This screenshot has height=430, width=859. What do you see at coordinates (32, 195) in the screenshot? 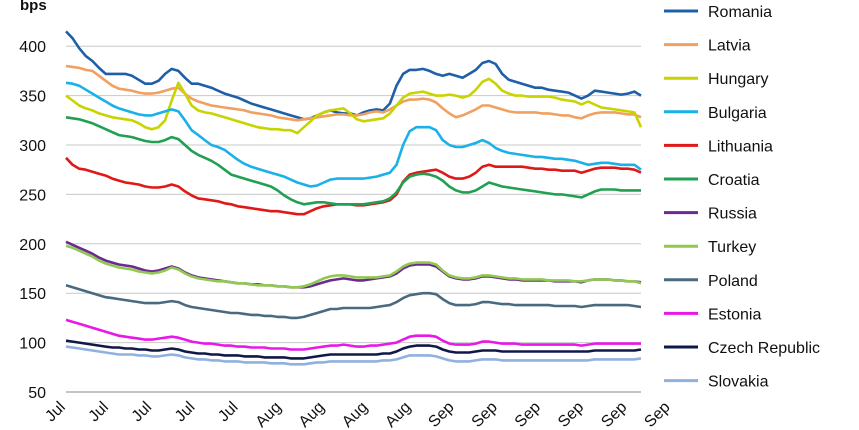
I see `y-tick-label: 250` at bounding box center [32, 195].